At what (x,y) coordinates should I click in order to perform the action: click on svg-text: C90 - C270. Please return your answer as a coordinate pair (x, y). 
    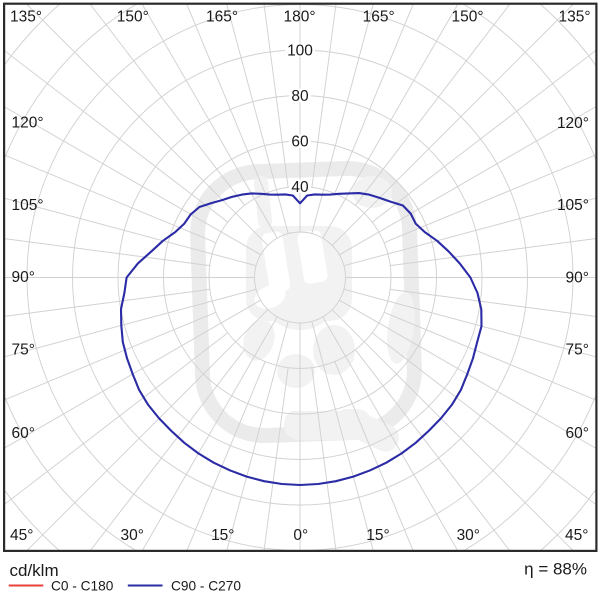
    Looking at the image, I should click on (206, 586).